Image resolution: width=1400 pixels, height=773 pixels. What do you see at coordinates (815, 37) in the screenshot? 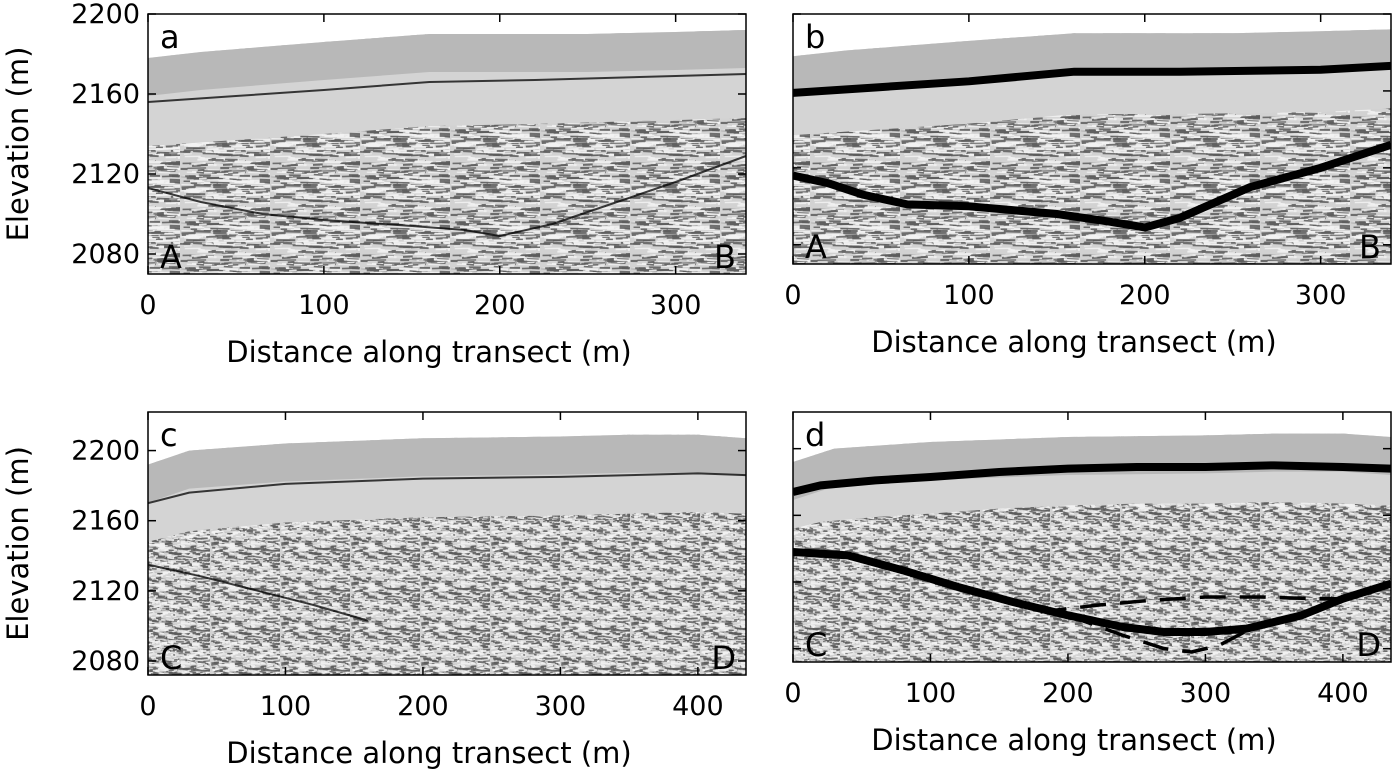
I see `panel-letter: b` at bounding box center [815, 37].